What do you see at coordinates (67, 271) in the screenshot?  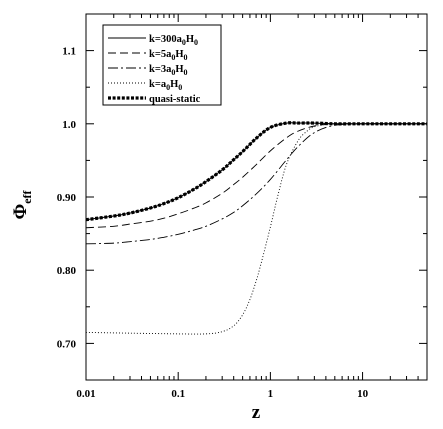 I see `y-tick-label: 0.80` at bounding box center [67, 271].